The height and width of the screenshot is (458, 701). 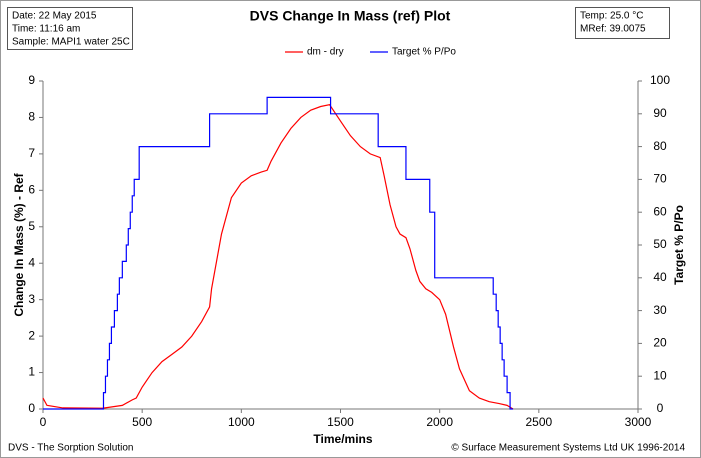 I want to click on y-tick-label: 1, so click(x=31, y=372).